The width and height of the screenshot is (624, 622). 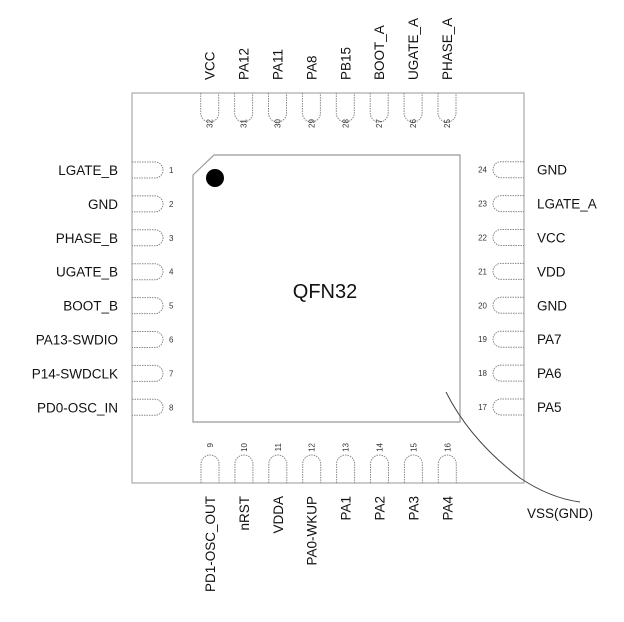 I want to click on exposed-pad-leader-line, so click(x=513, y=447).